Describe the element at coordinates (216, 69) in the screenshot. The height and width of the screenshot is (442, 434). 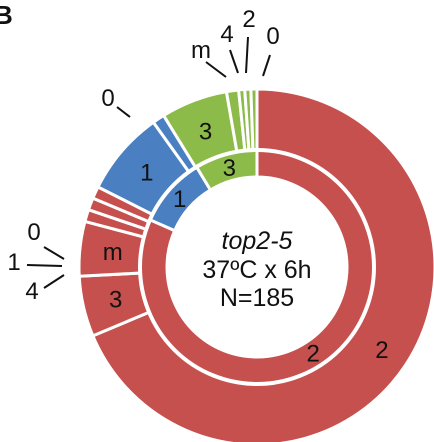
I see `leader-line-green-m` at that location.